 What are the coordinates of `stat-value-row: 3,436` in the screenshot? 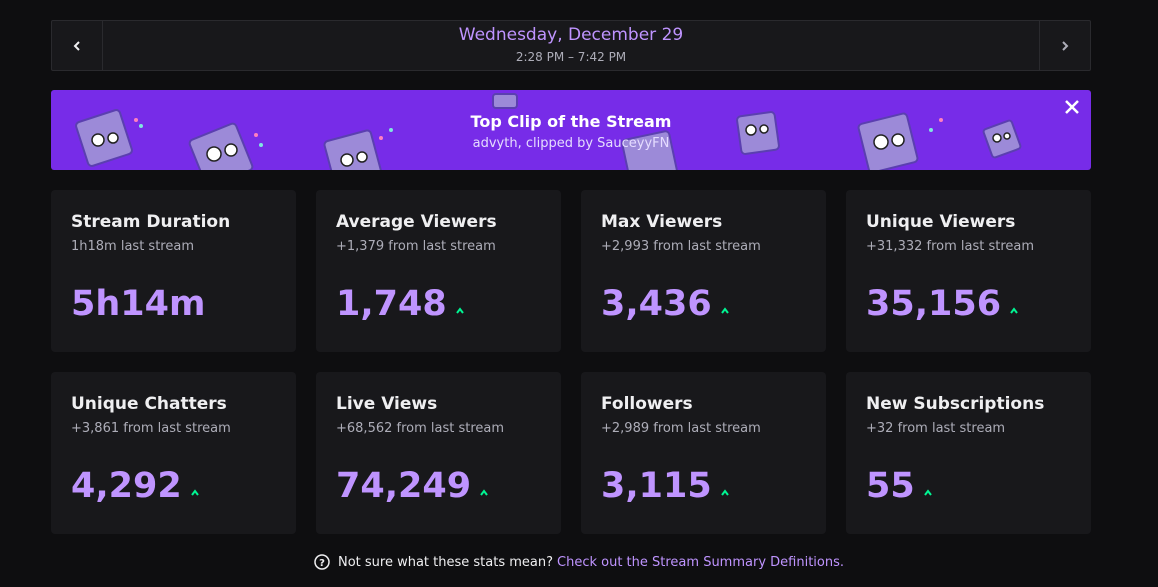 It's located at (665, 304).